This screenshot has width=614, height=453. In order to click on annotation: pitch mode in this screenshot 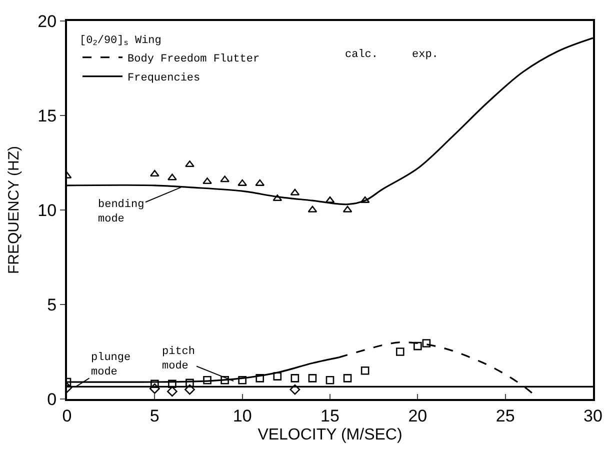, I will do `click(179, 359)`.